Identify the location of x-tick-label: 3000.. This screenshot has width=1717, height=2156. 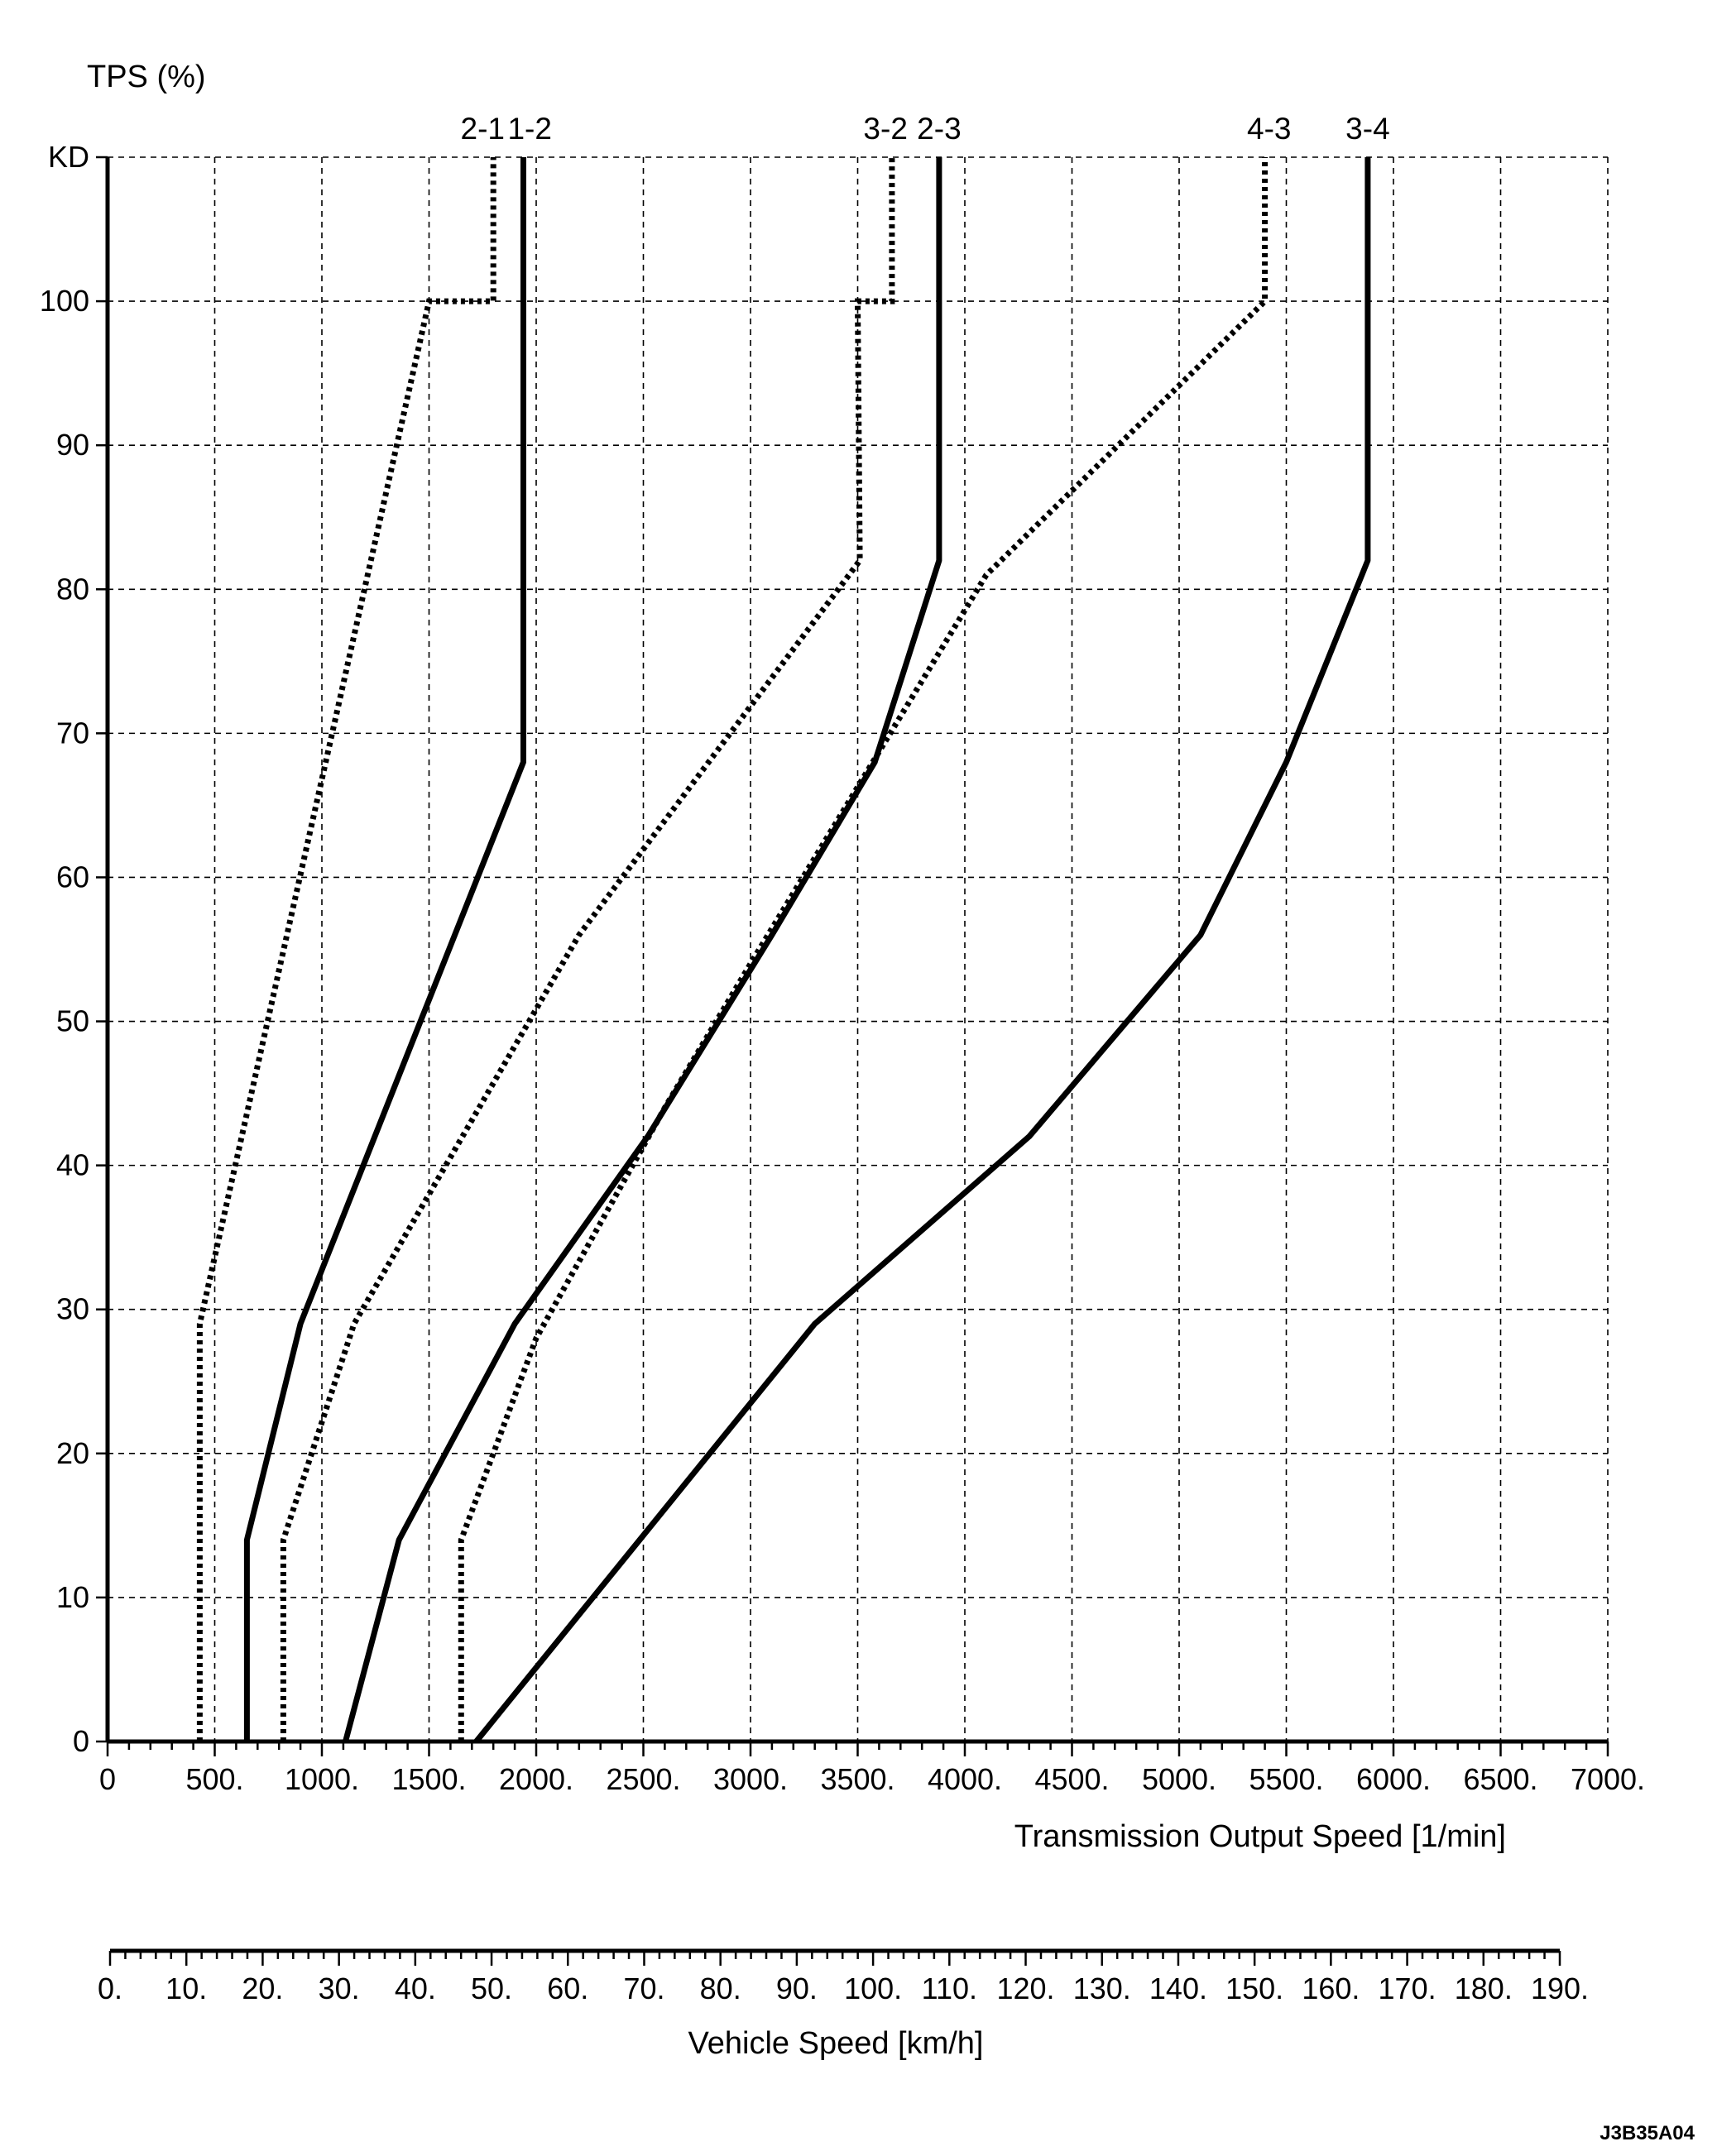
(750, 1779).